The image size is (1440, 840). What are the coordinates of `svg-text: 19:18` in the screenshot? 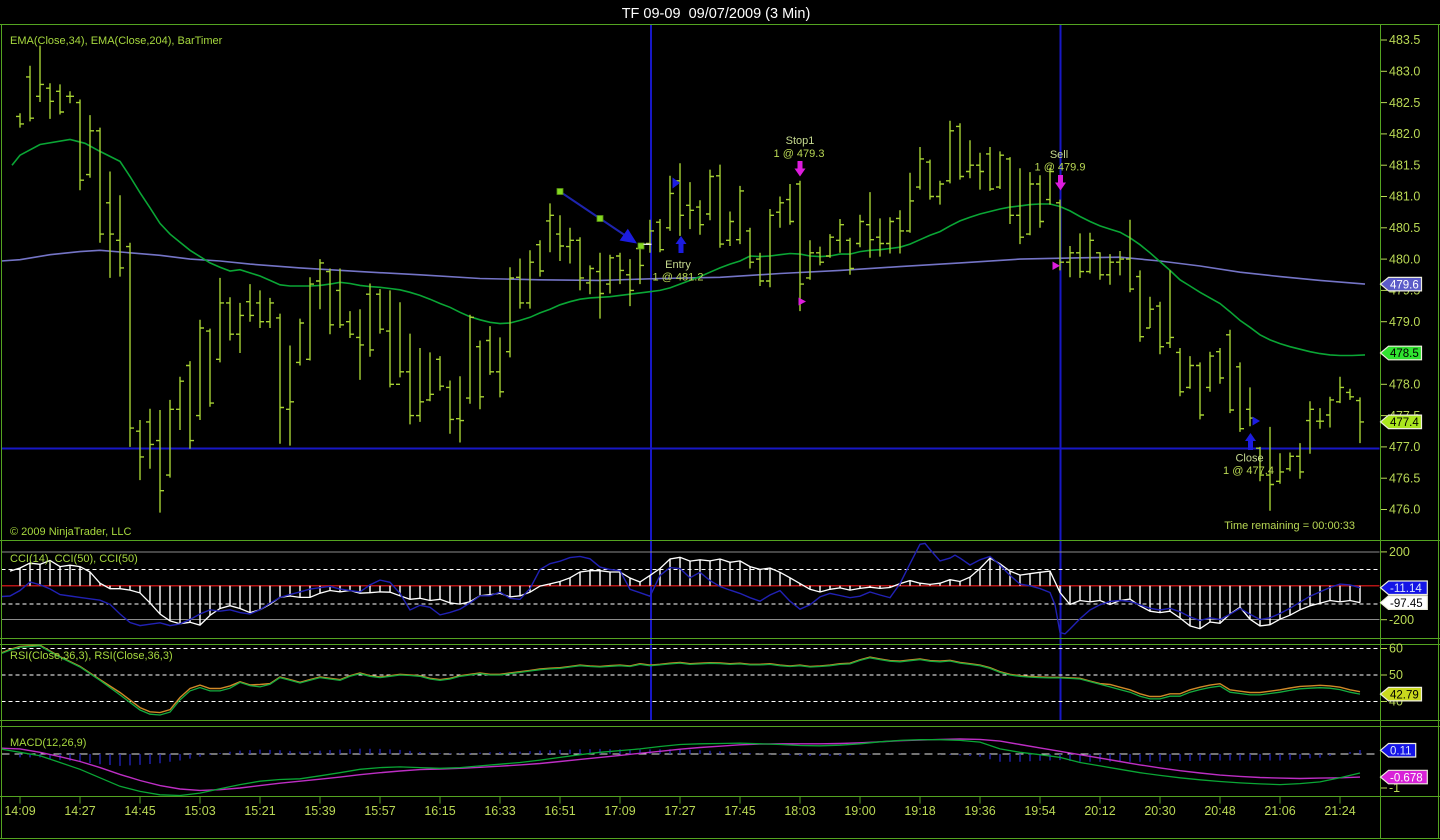 It's located at (919, 811).